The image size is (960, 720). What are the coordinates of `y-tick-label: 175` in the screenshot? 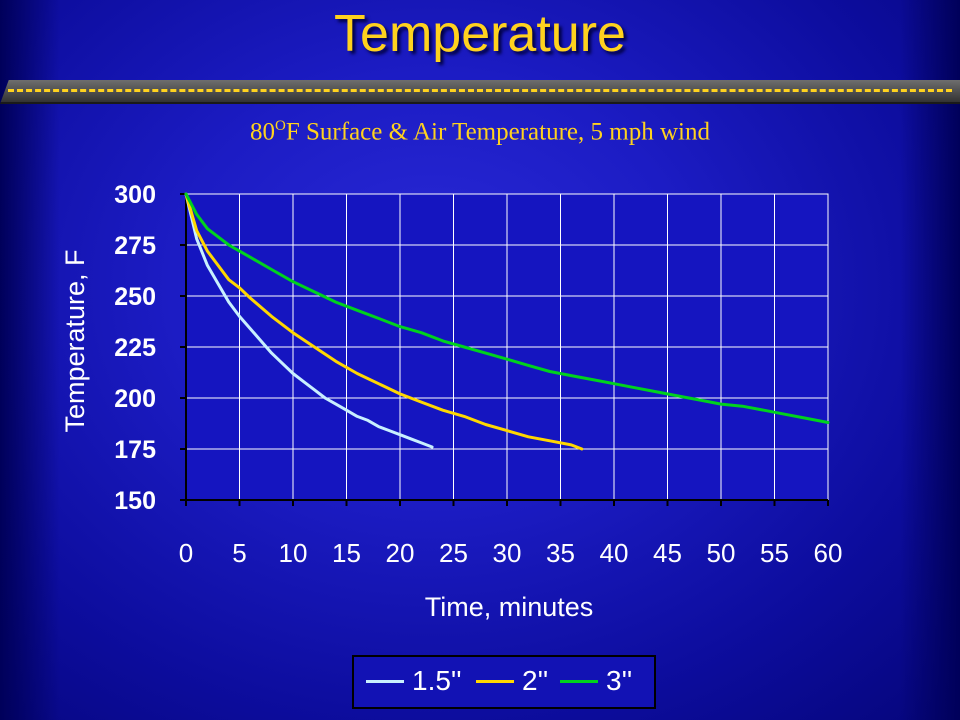 It's located at (135, 450).